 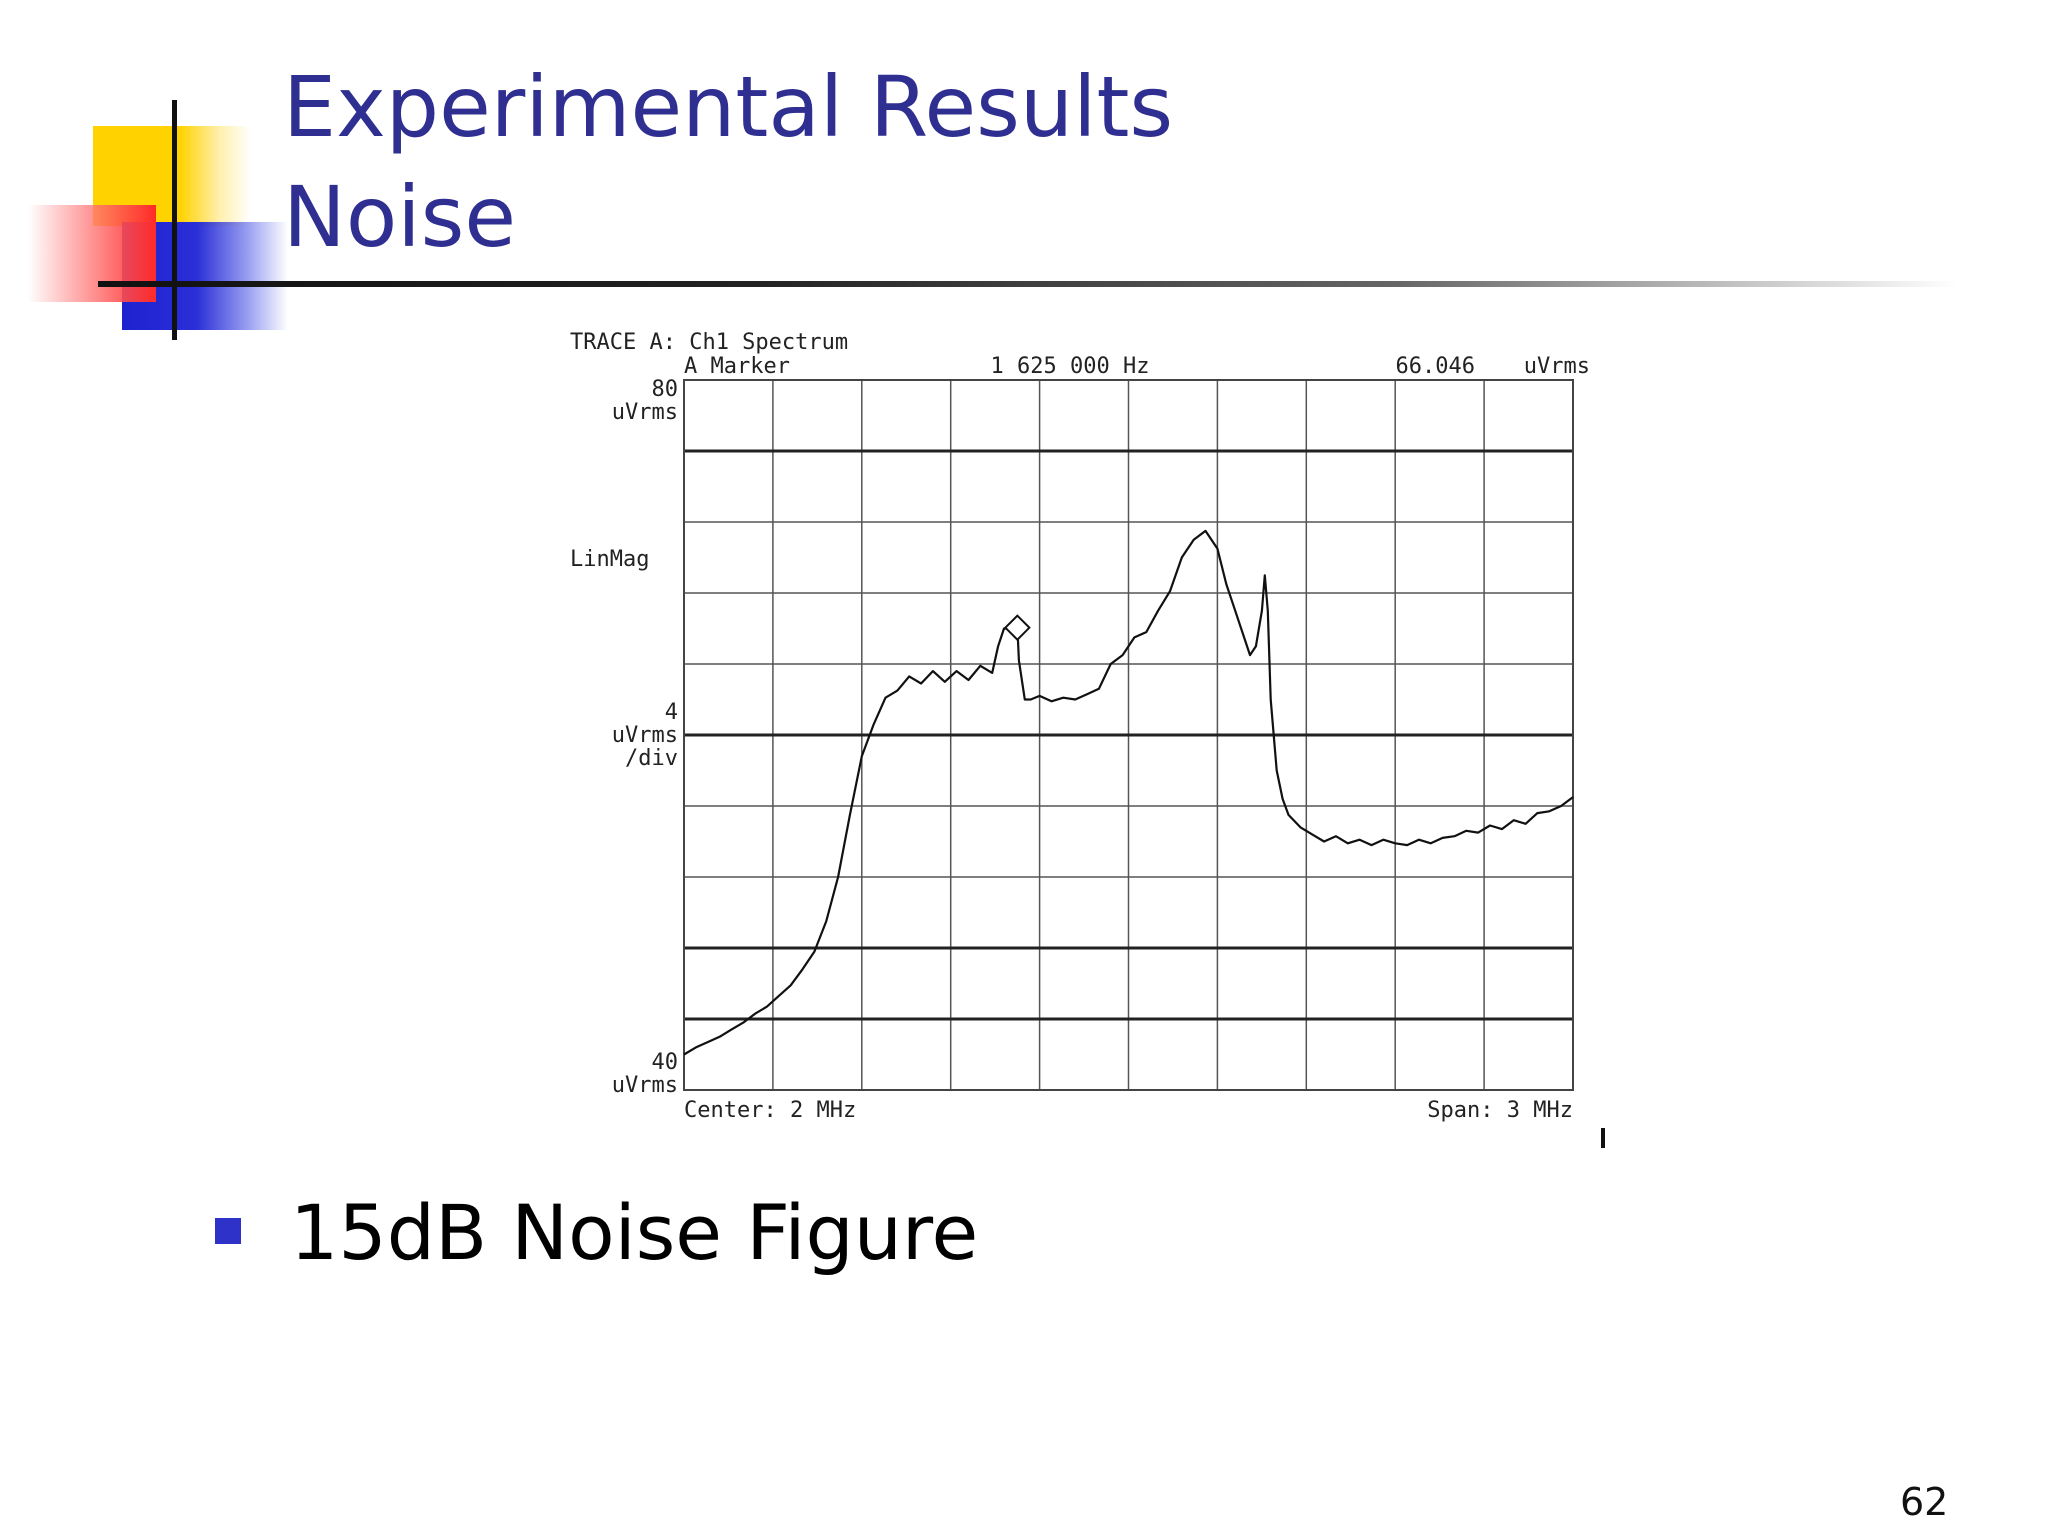 What do you see at coordinates (671, 712) in the screenshot?
I see `y-div-value: 4` at bounding box center [671, 712].